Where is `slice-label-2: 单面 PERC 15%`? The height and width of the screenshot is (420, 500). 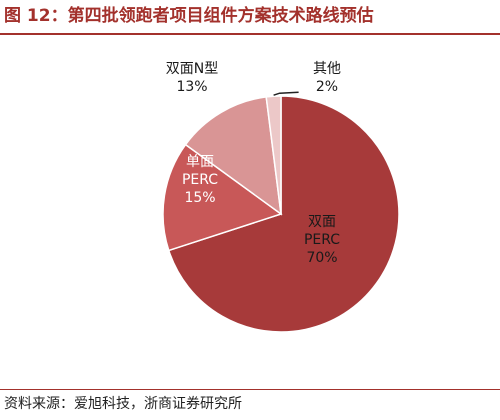 slice-label-2: 单面 PERC 15% is located at coordinates (200, 180).